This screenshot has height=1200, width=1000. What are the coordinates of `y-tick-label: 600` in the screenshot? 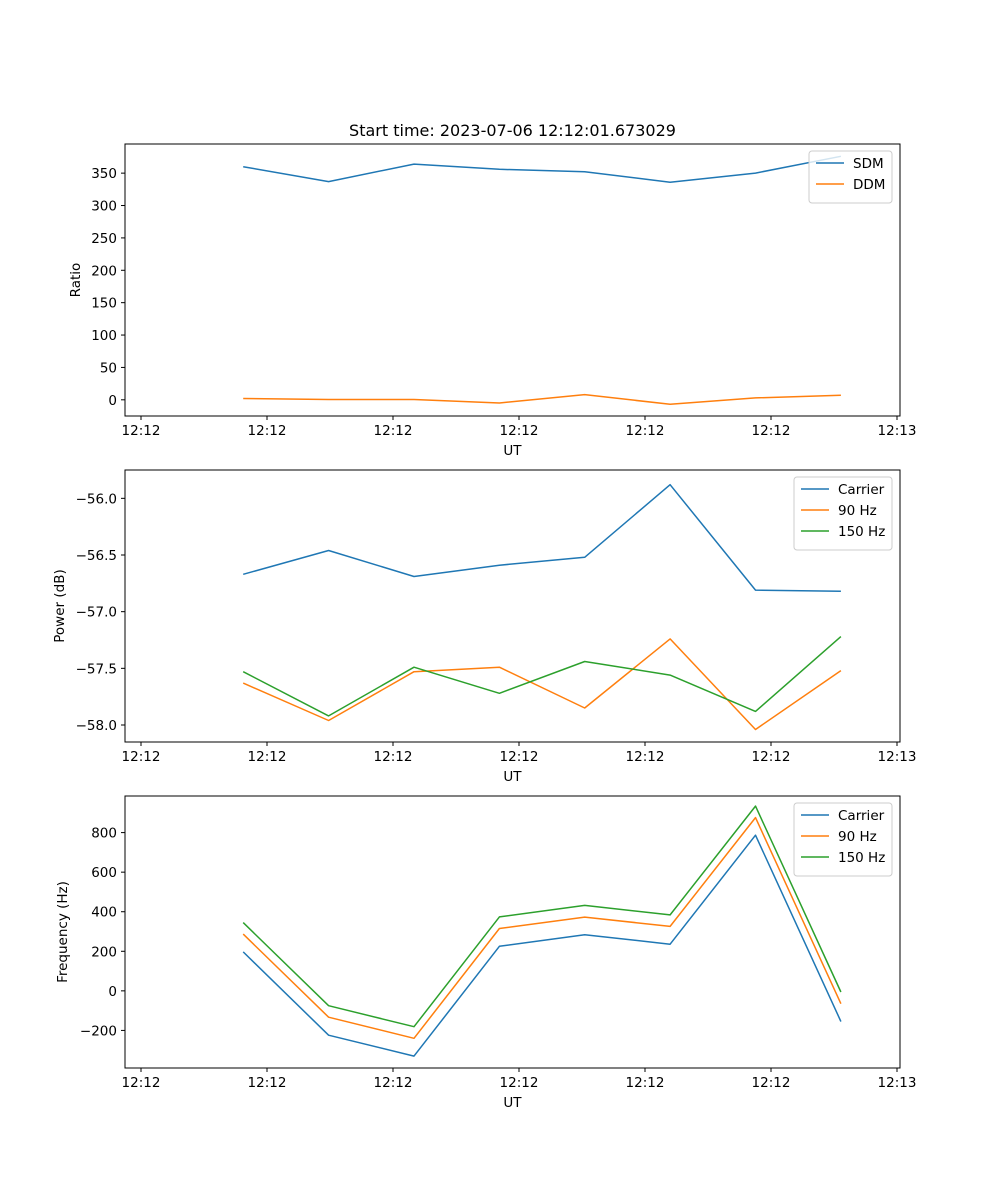 It's located at (104, 873).